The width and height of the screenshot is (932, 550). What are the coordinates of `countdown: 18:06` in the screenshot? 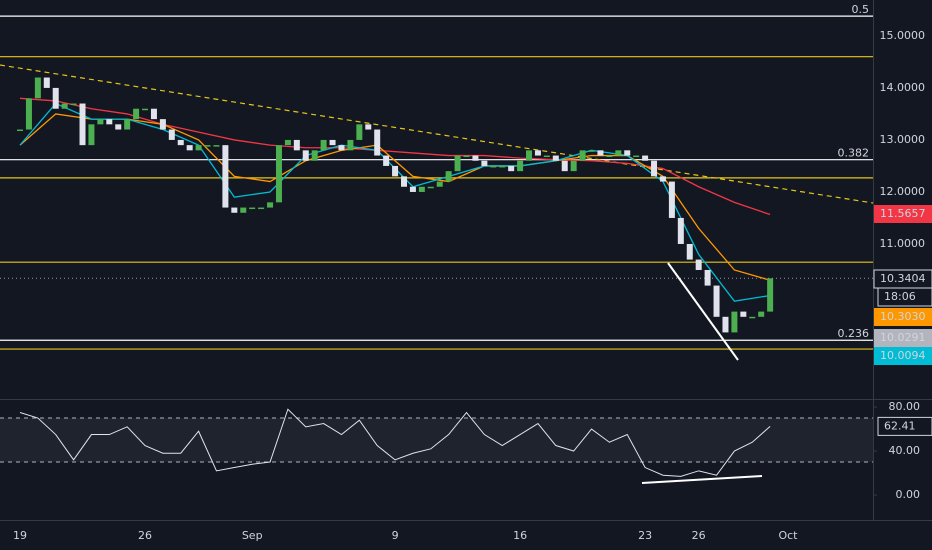 It's located at (900, 296).